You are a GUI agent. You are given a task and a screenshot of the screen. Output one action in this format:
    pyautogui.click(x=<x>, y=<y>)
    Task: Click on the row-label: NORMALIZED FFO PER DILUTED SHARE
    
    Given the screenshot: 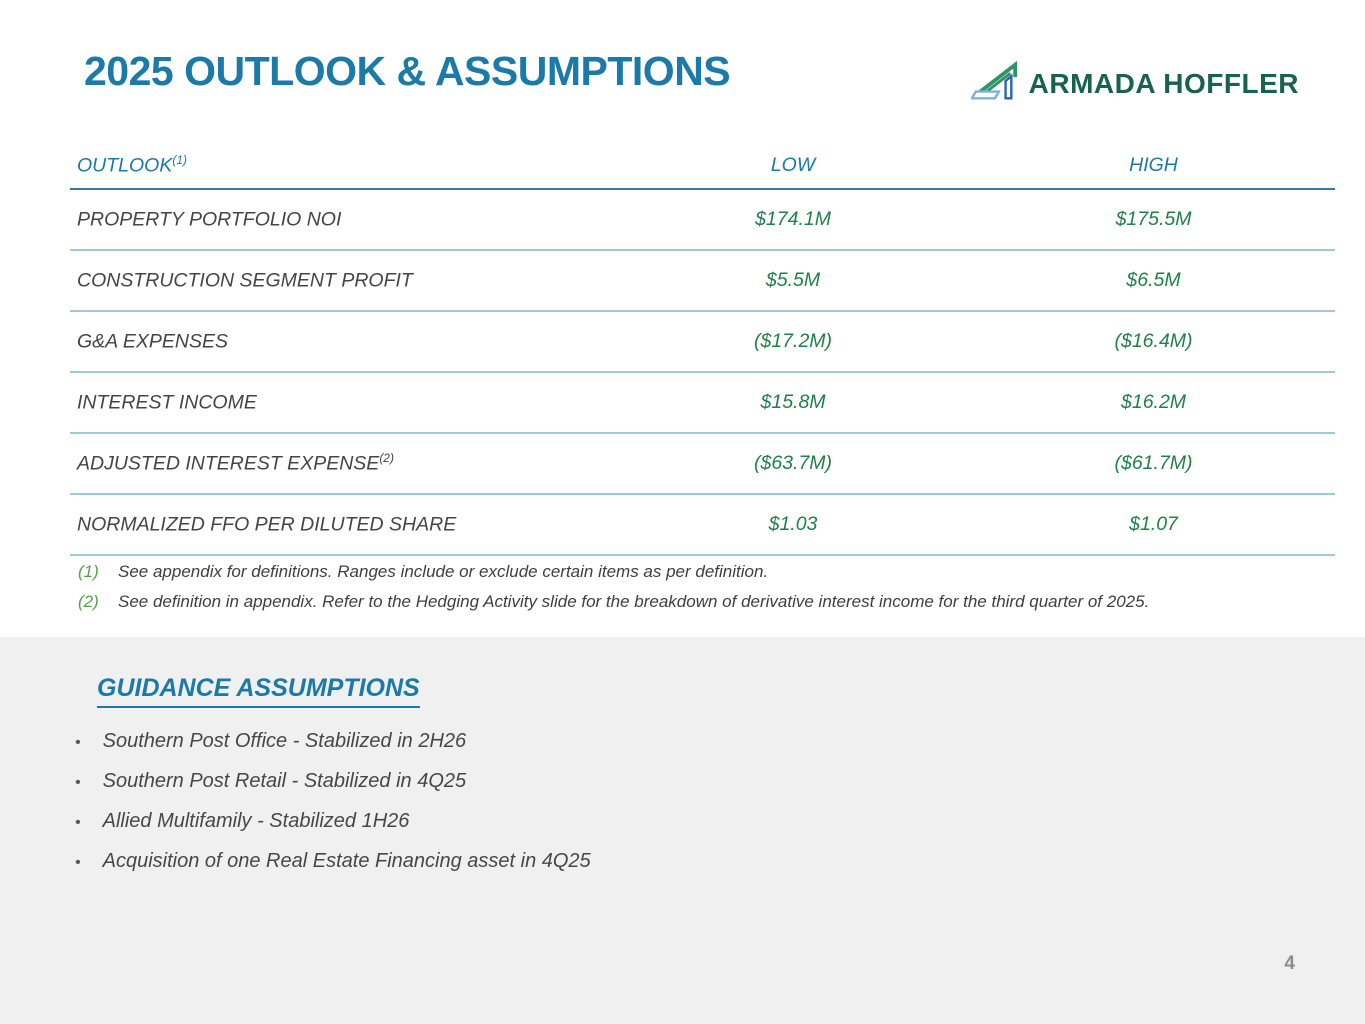 What is the action you would take?
    pyautogui.click(x=267, y=524)
    